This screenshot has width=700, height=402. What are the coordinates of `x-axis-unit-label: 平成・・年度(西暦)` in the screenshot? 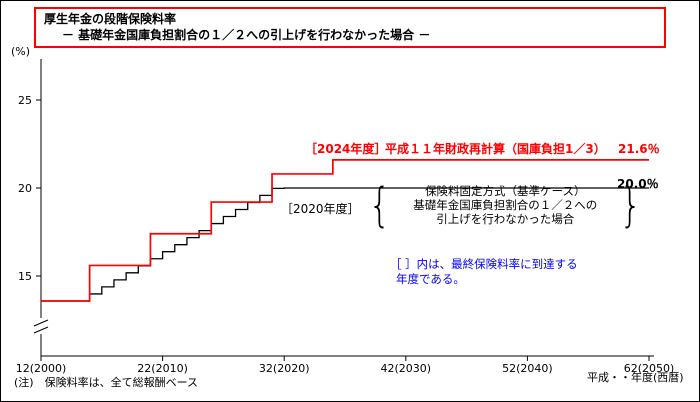 It's located at (635, 377).